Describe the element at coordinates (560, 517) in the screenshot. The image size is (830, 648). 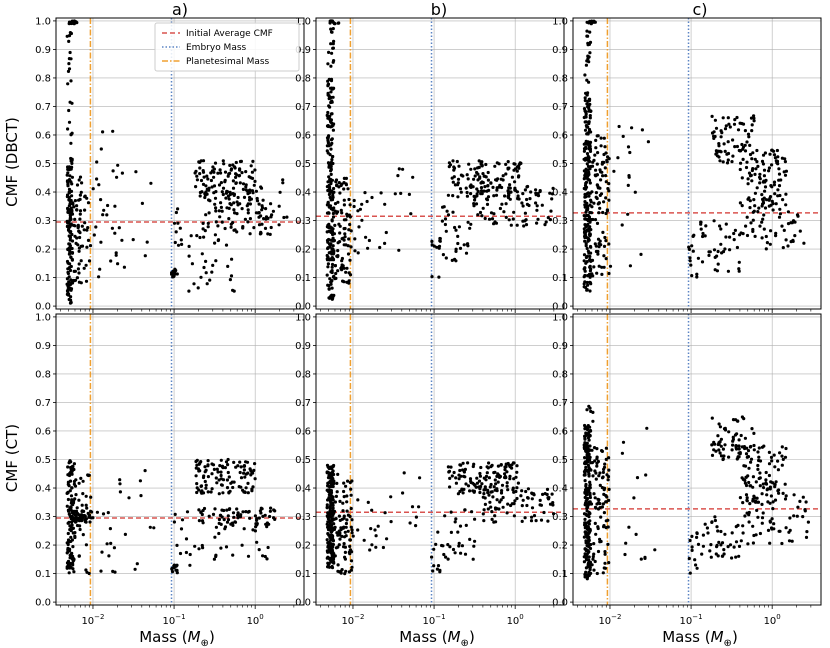
I see `y-tick-label: 0.3` at that location.